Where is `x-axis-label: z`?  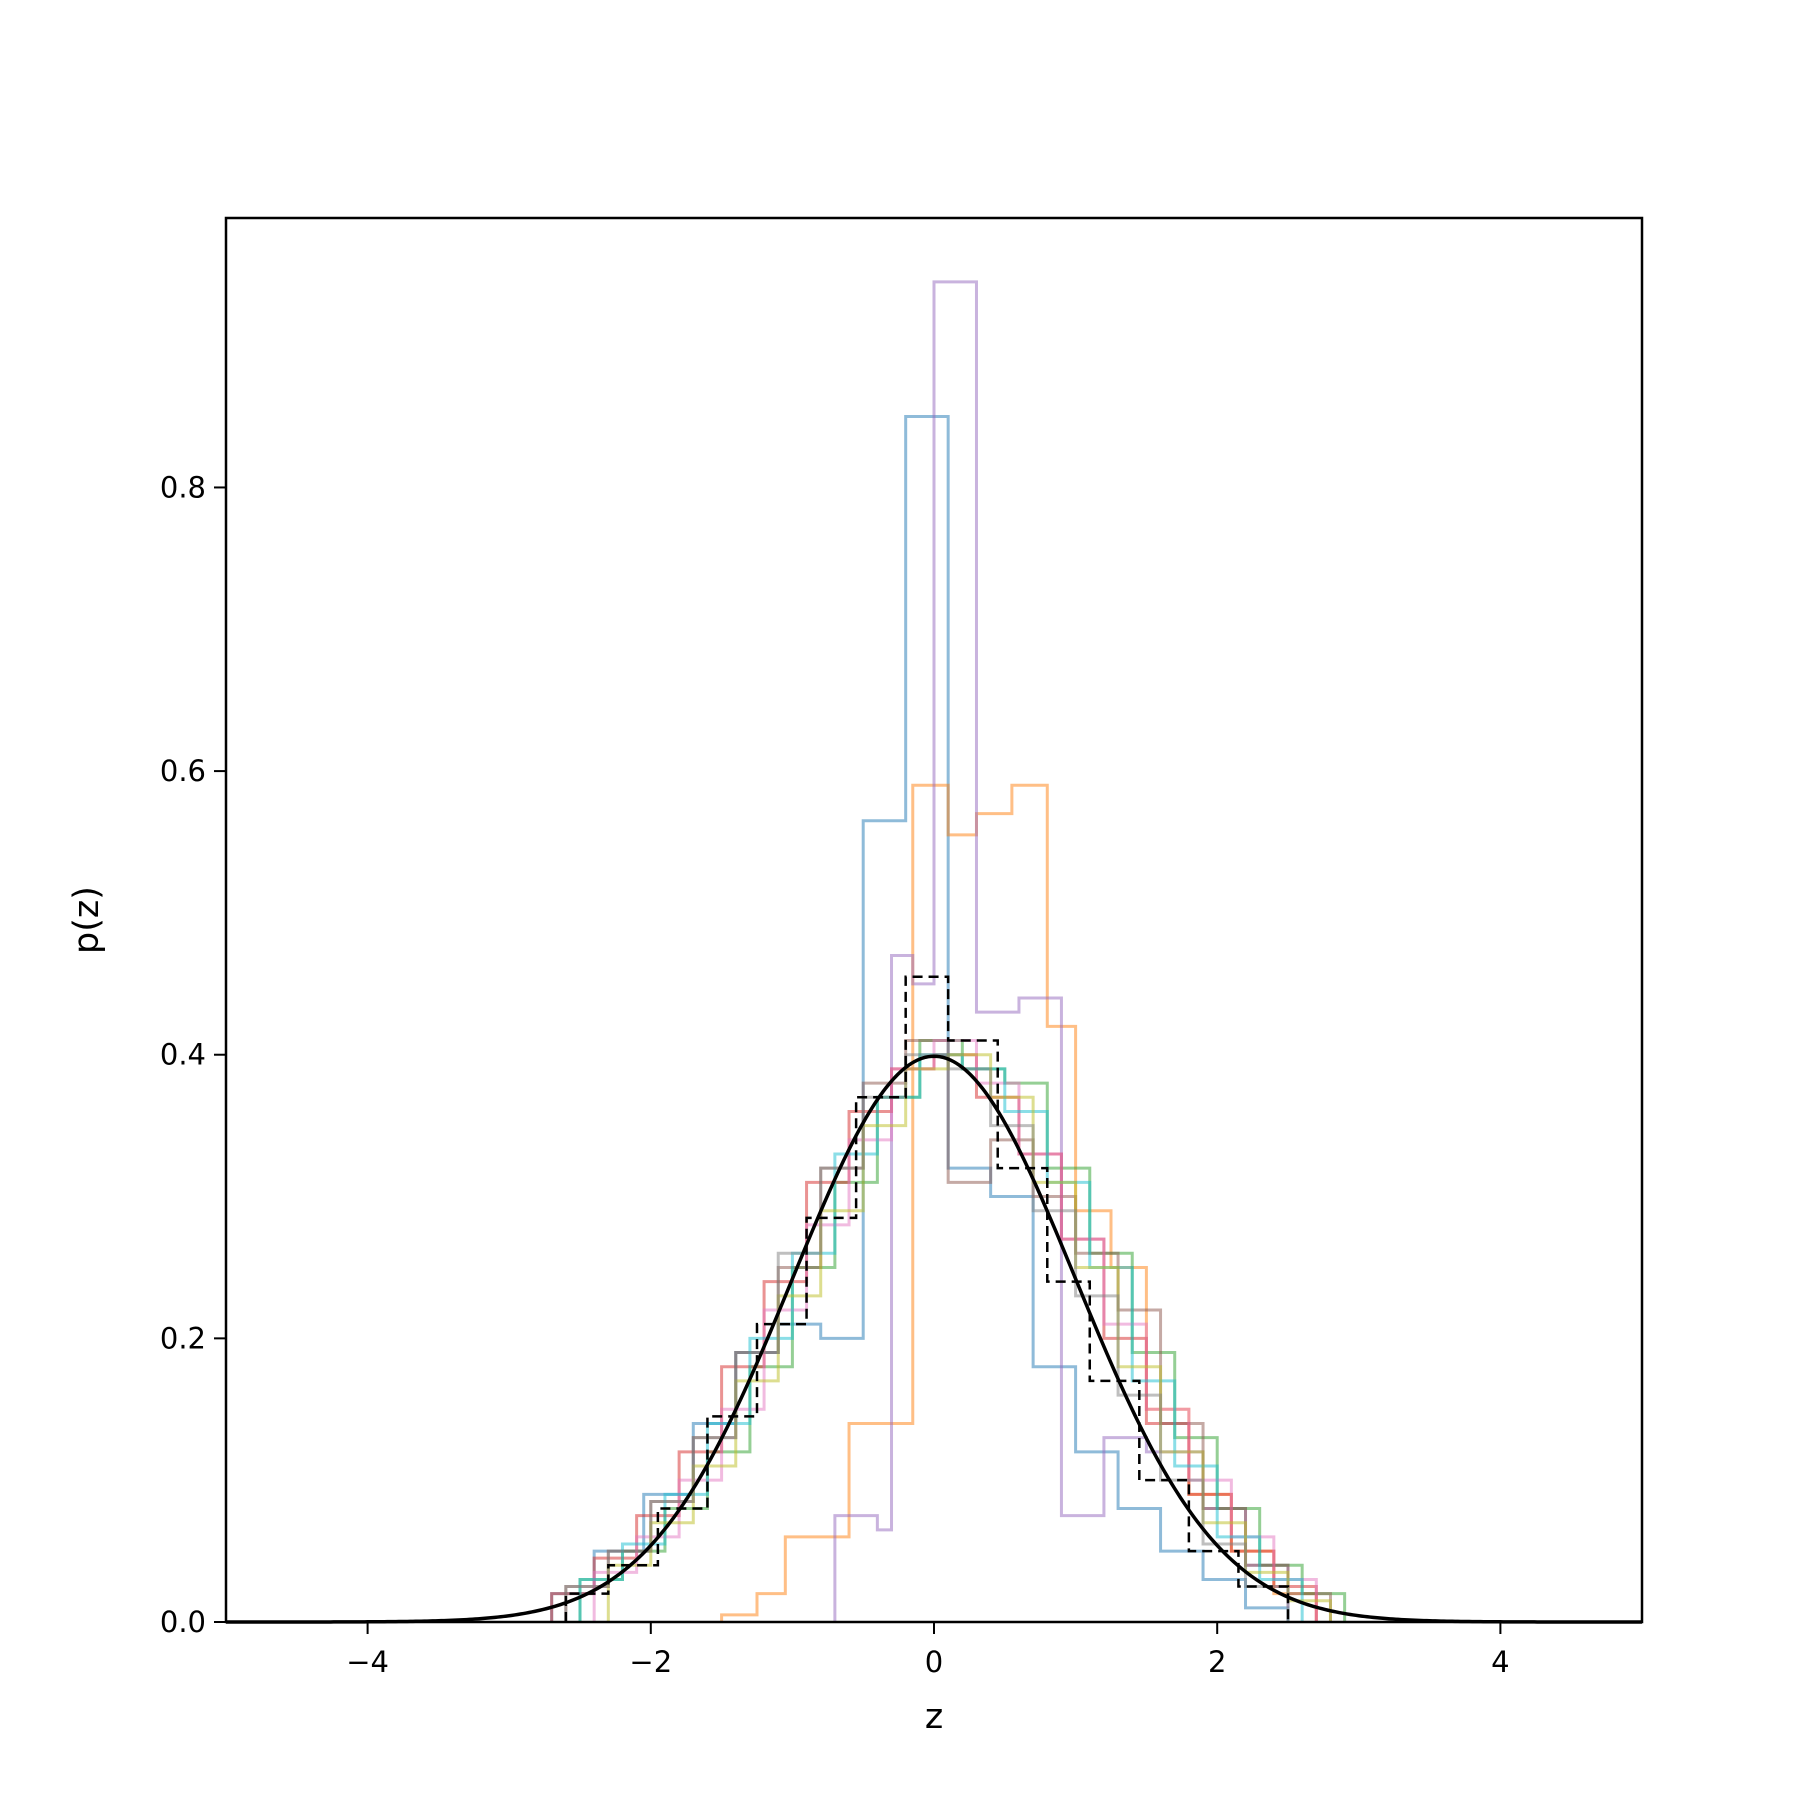
x-axis-label: z is located at coordinates (934, 1717).